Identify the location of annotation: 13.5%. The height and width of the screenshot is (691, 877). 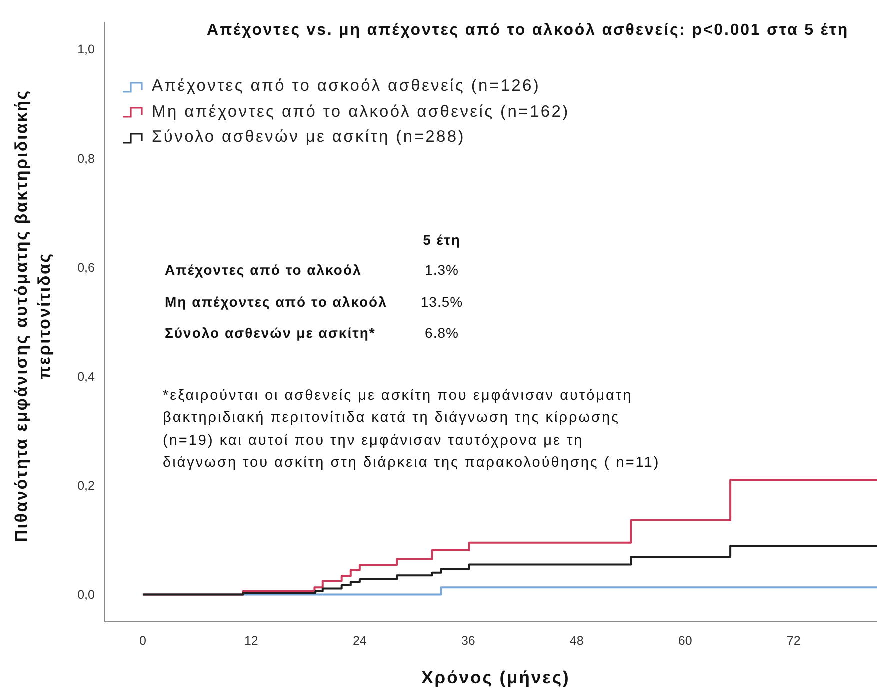
(442, 302).